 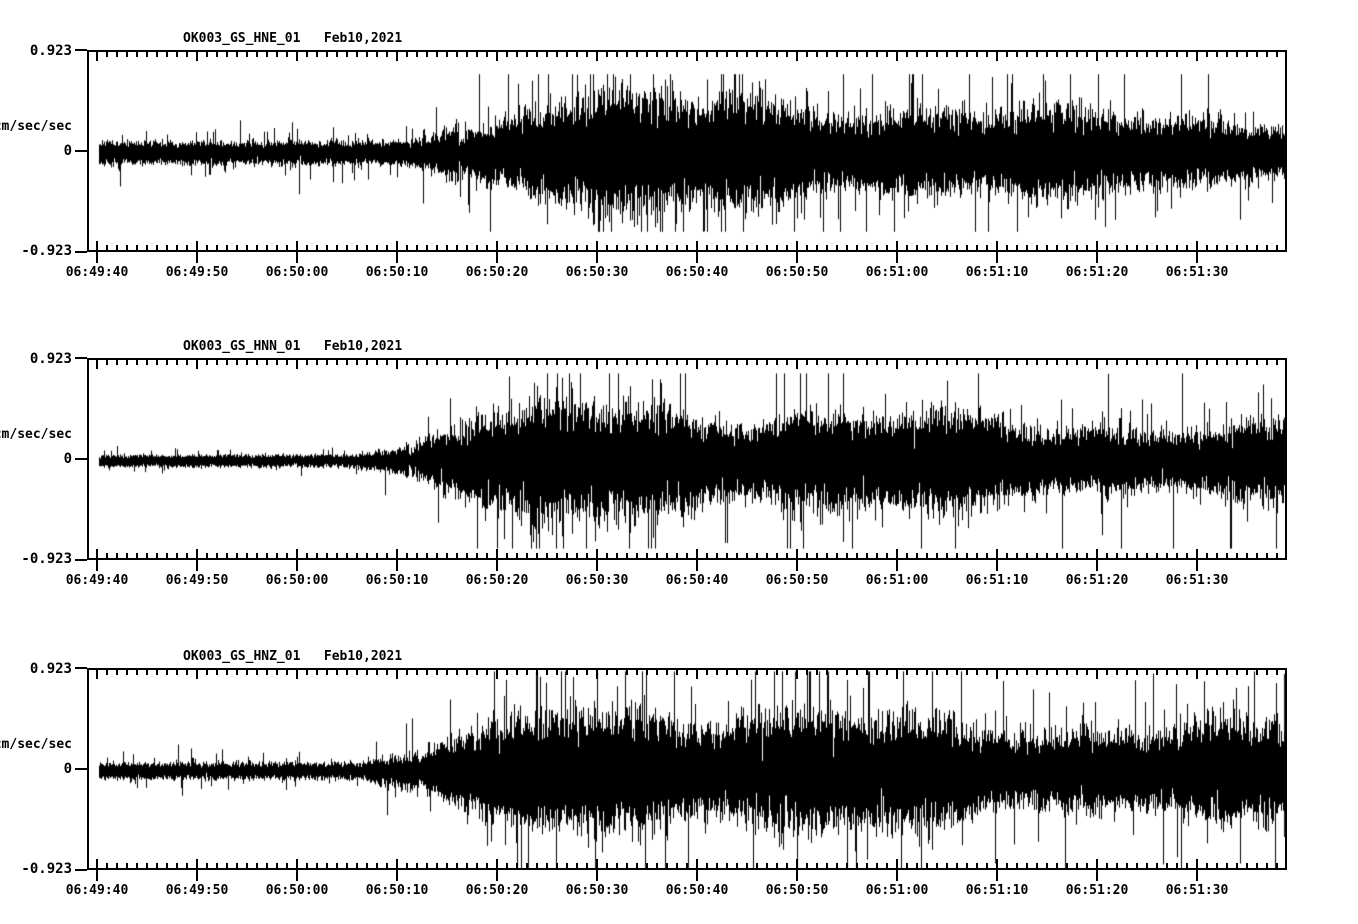 I want to click on panel-title-hnn: OK003_GS_HNN_01 Feb10,2021, so click(x=293, y=346).